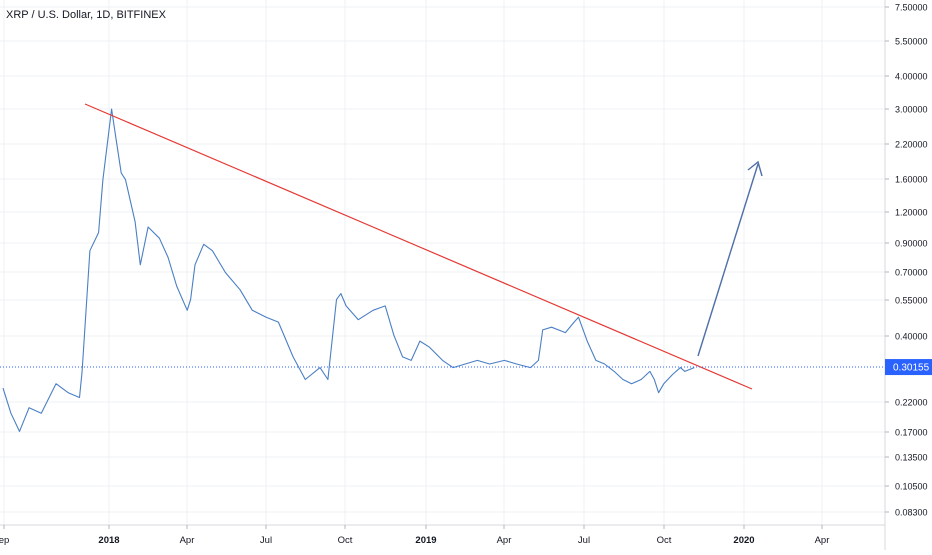 The image size is (932, 555). What do you see at coordinates (4, 540) in the screenshot?
I see `x-tick-label: ep` at bounding box center [4, 540].